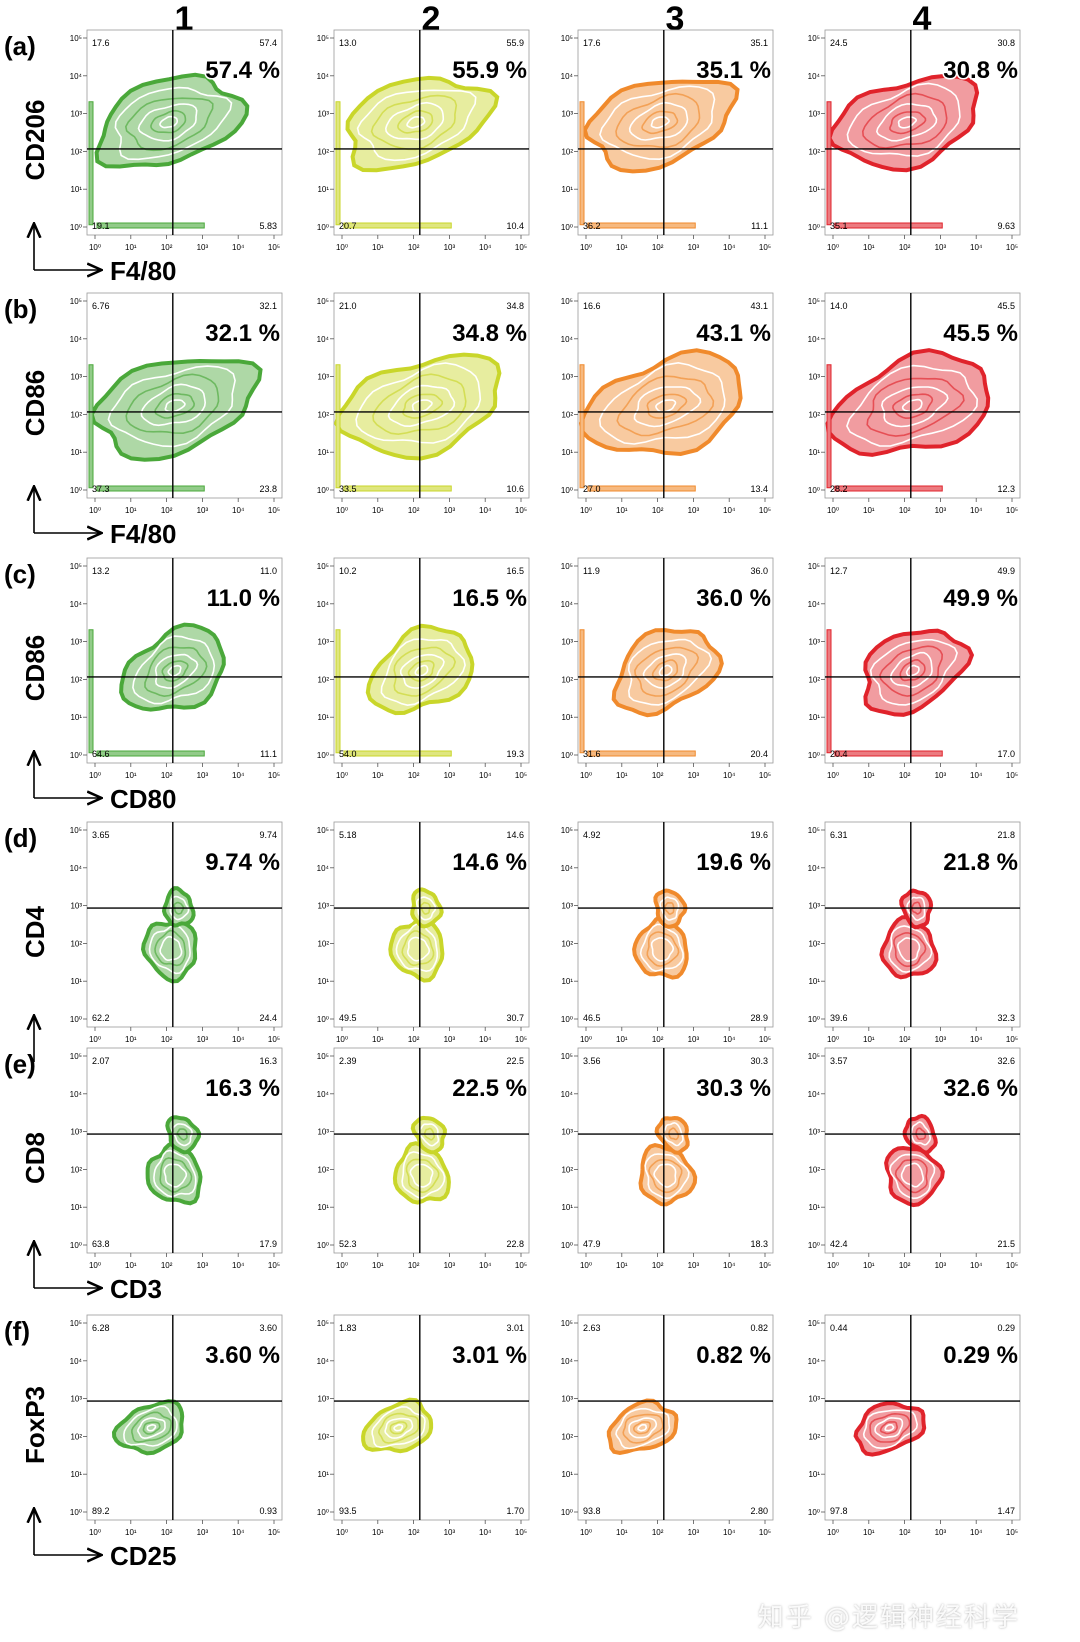 The width and height of the screenshot is (1080, 1642). What do you see at coordinates (101, 571) in the screenshot?
I see `quadrant-value-ul: 13.2` at bounding box center [101, 571].